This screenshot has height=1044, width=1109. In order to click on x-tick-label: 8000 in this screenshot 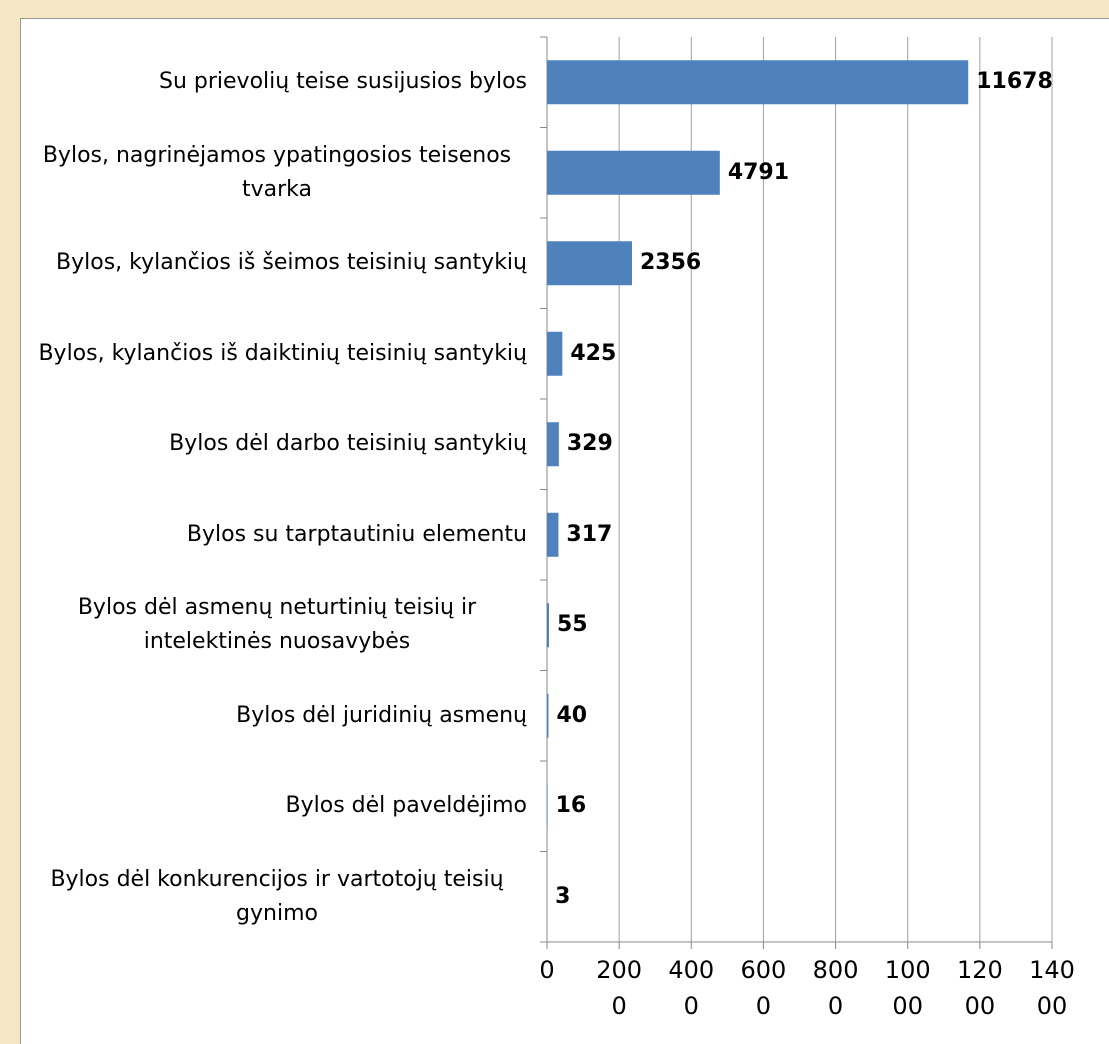, I will do `click(836, 988)`.